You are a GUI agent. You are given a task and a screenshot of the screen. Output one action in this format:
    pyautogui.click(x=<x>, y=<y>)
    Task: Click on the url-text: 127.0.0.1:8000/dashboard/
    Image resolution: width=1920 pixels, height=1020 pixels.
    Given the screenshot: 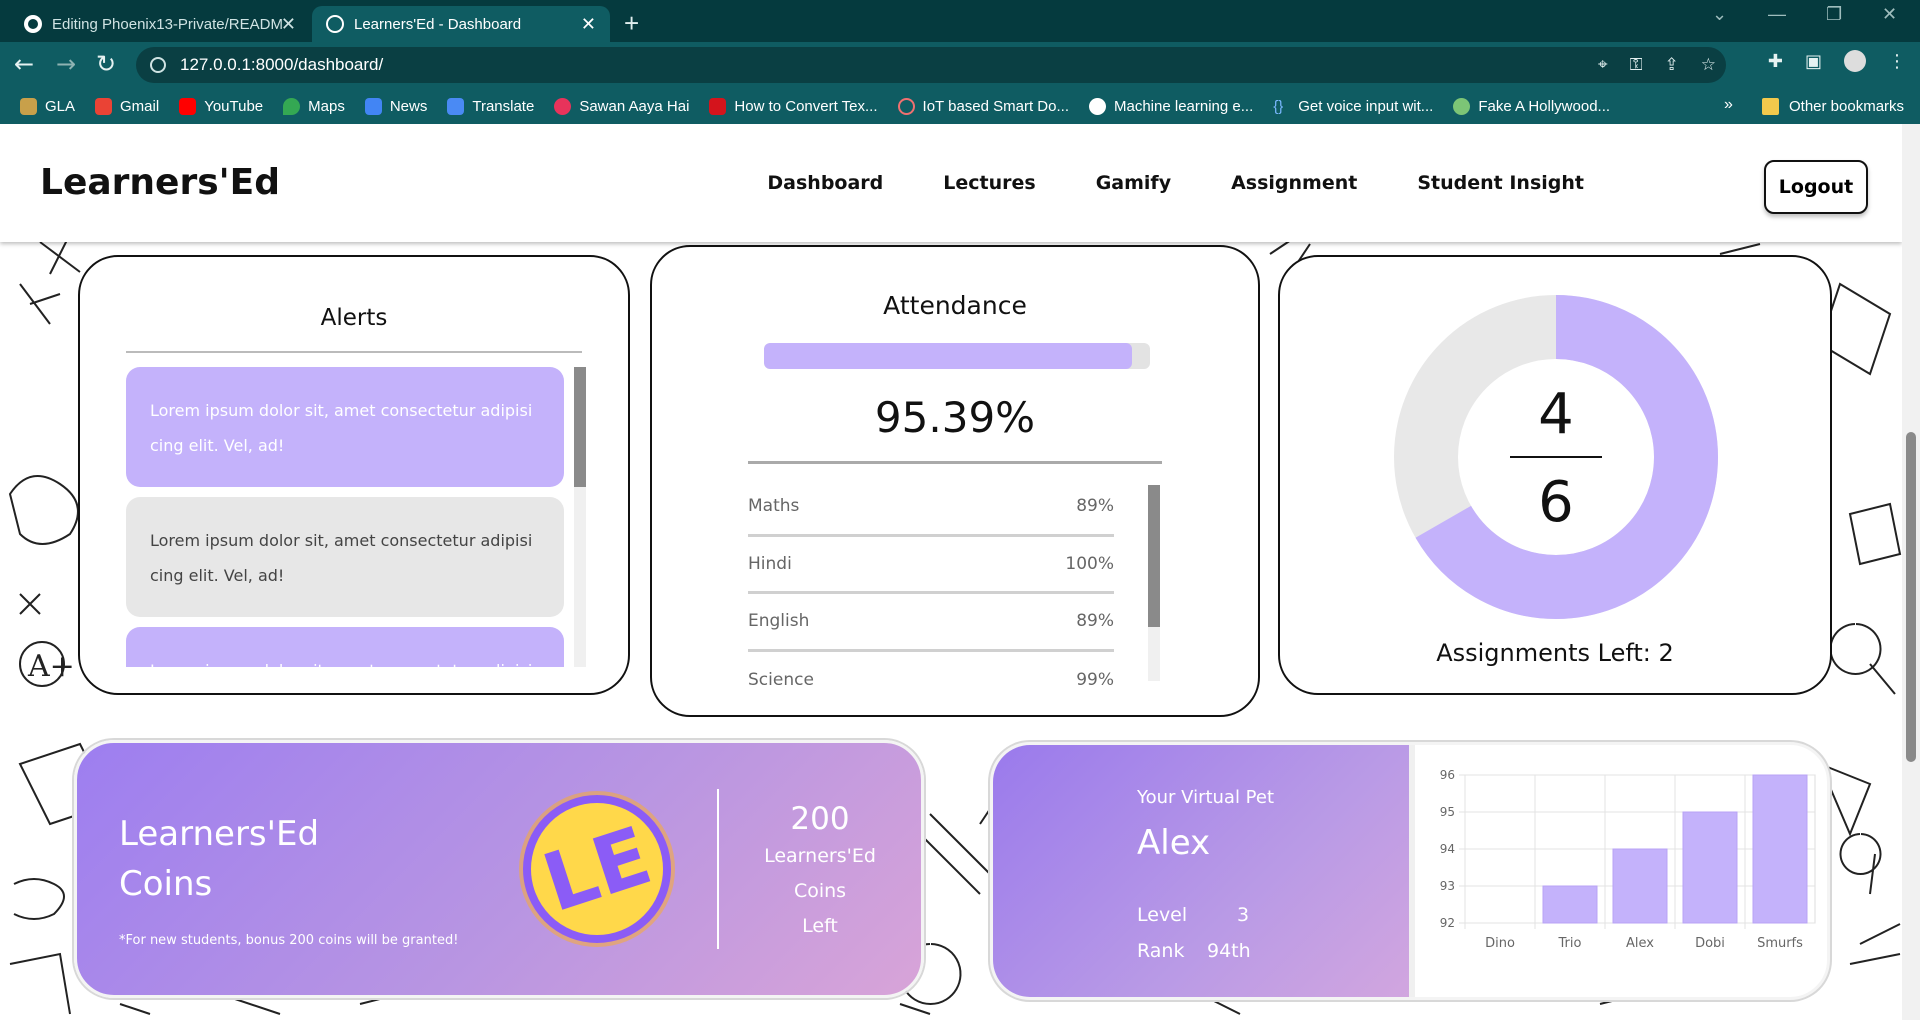 What is the action you would take?
    pyautogui.click(x=282, y=64)
    